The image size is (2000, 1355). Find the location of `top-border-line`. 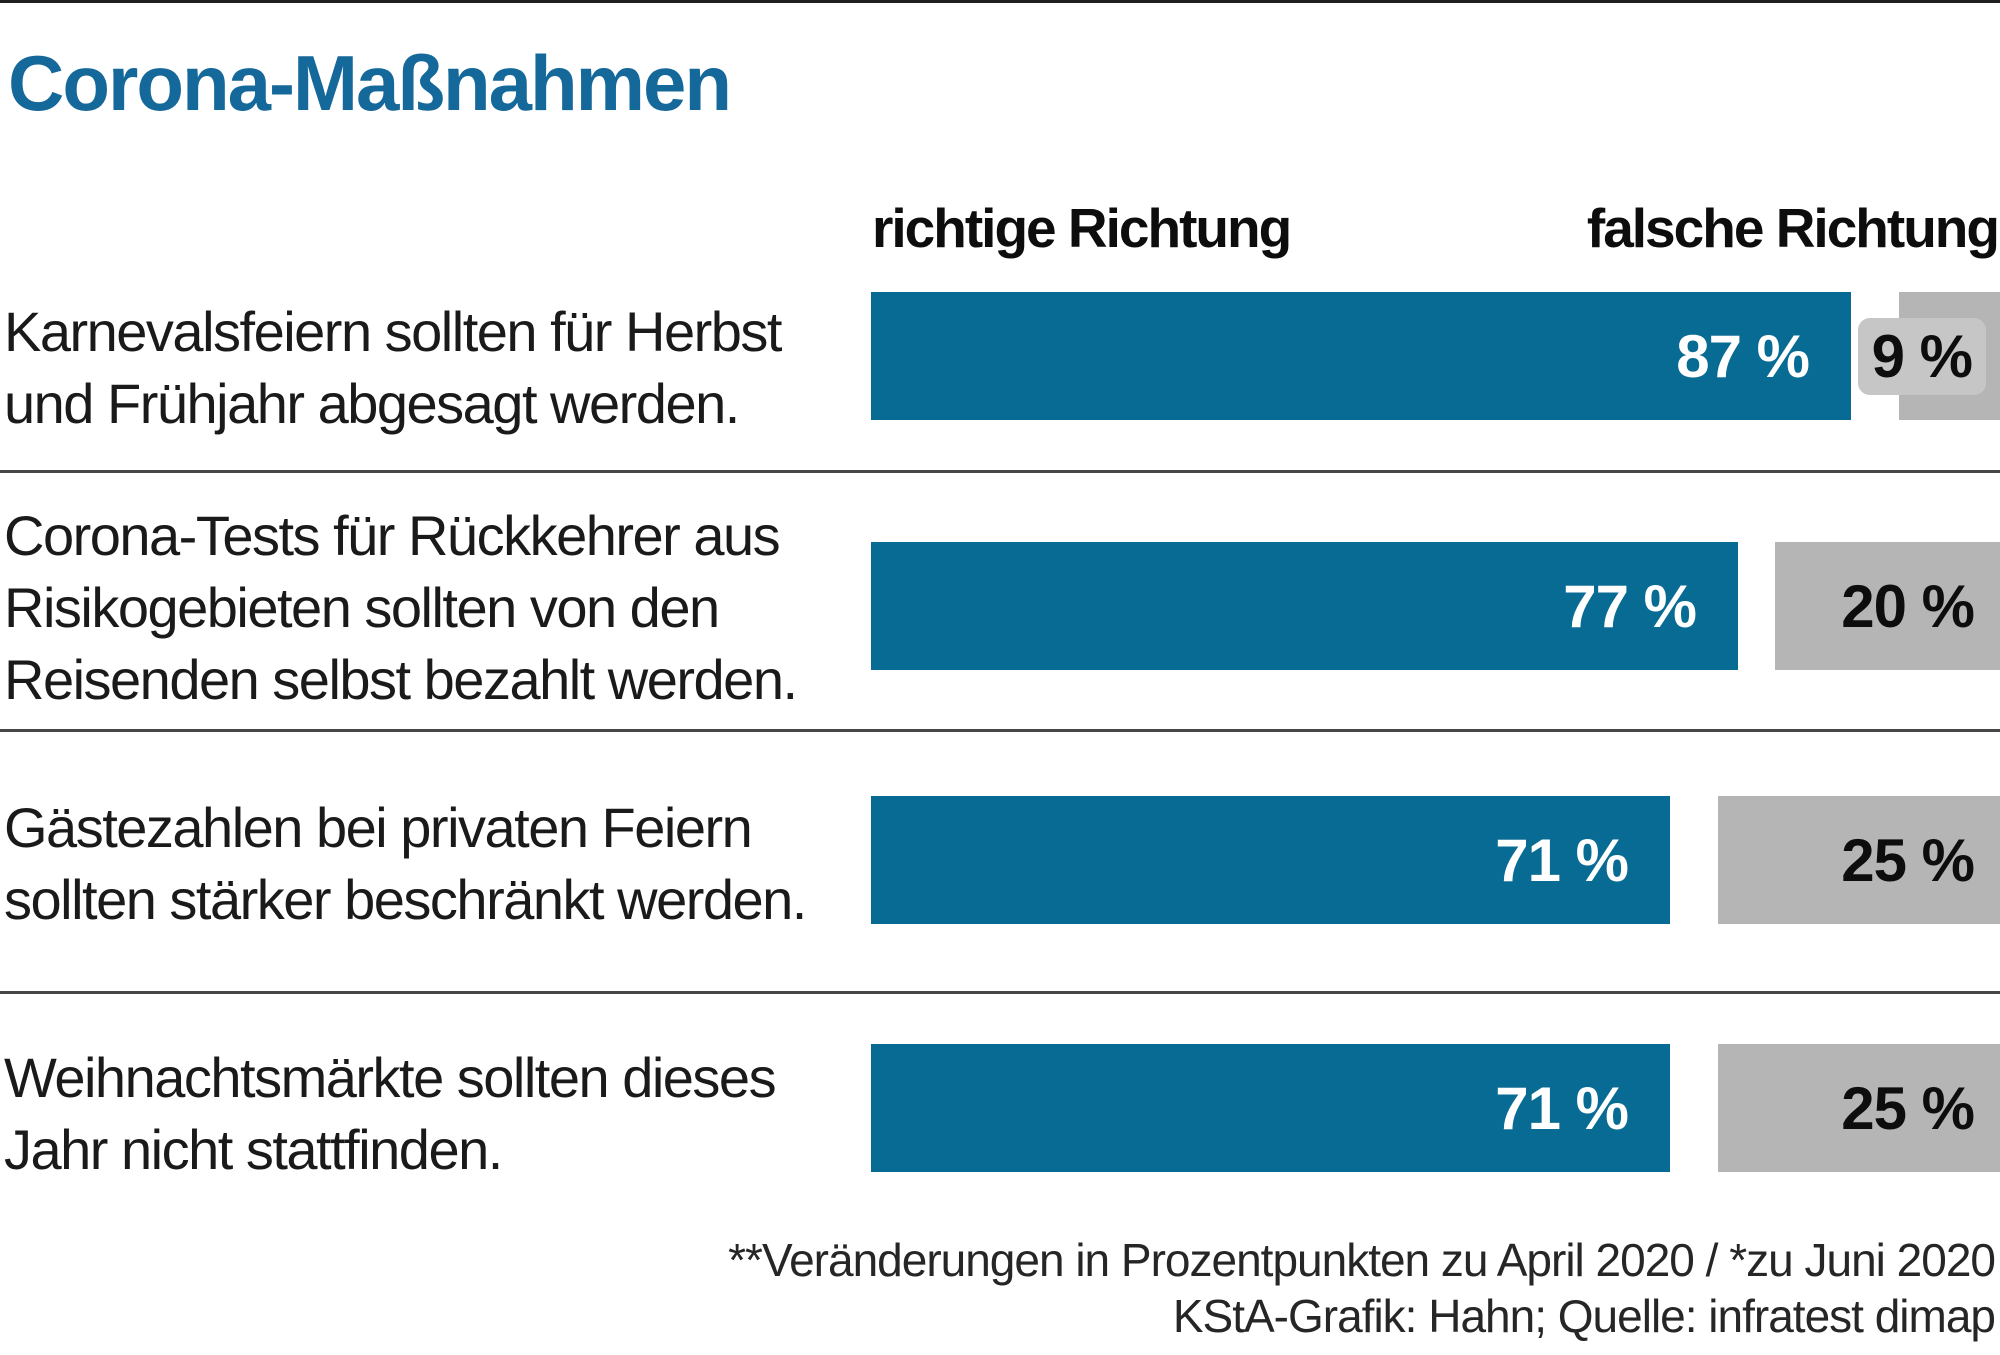

top-border-line is located at coordinates (1000, 1).